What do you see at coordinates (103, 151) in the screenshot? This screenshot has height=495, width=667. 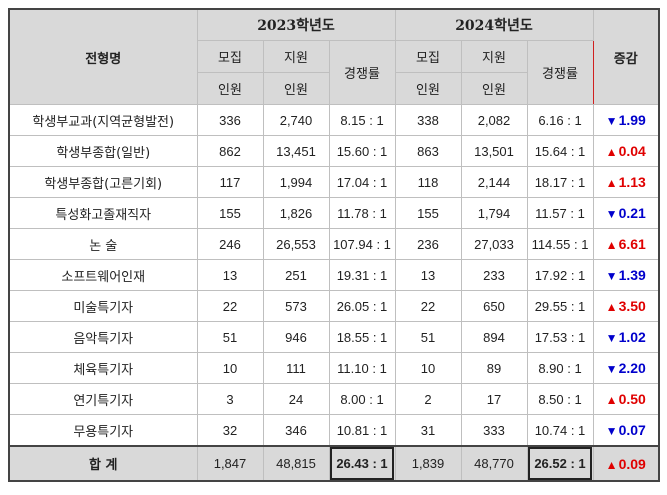 I see `type-name-cell: 학생부종합(일반)` at bounding box center [103, 151].